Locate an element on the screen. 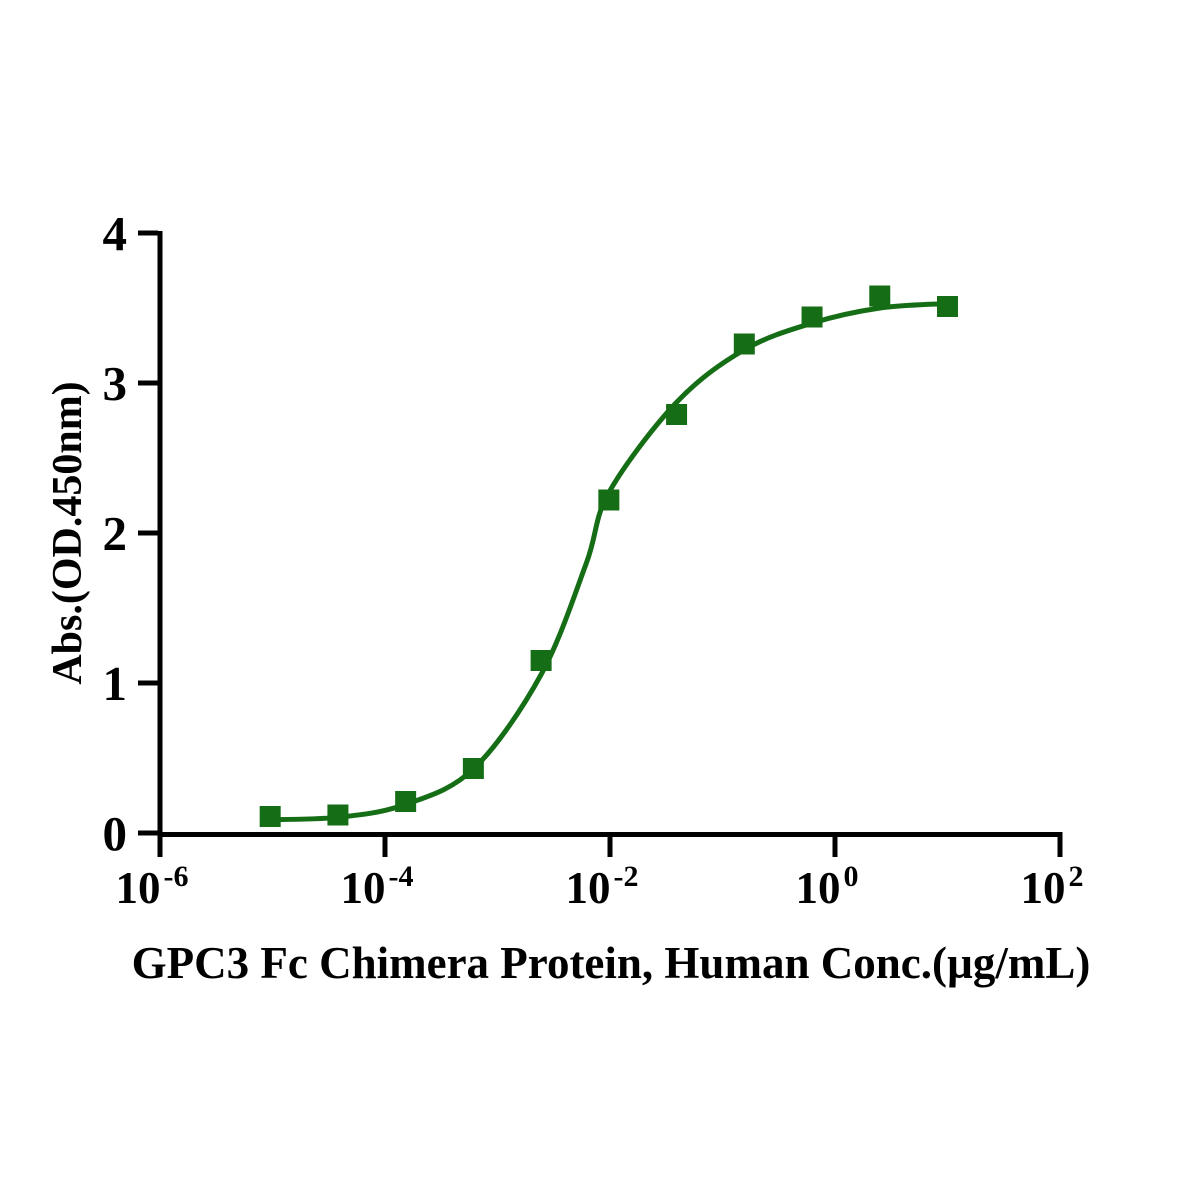 This screenshot has height=1185, width=1185. y-tick-label: 4 is located at coordinates (115, 233).